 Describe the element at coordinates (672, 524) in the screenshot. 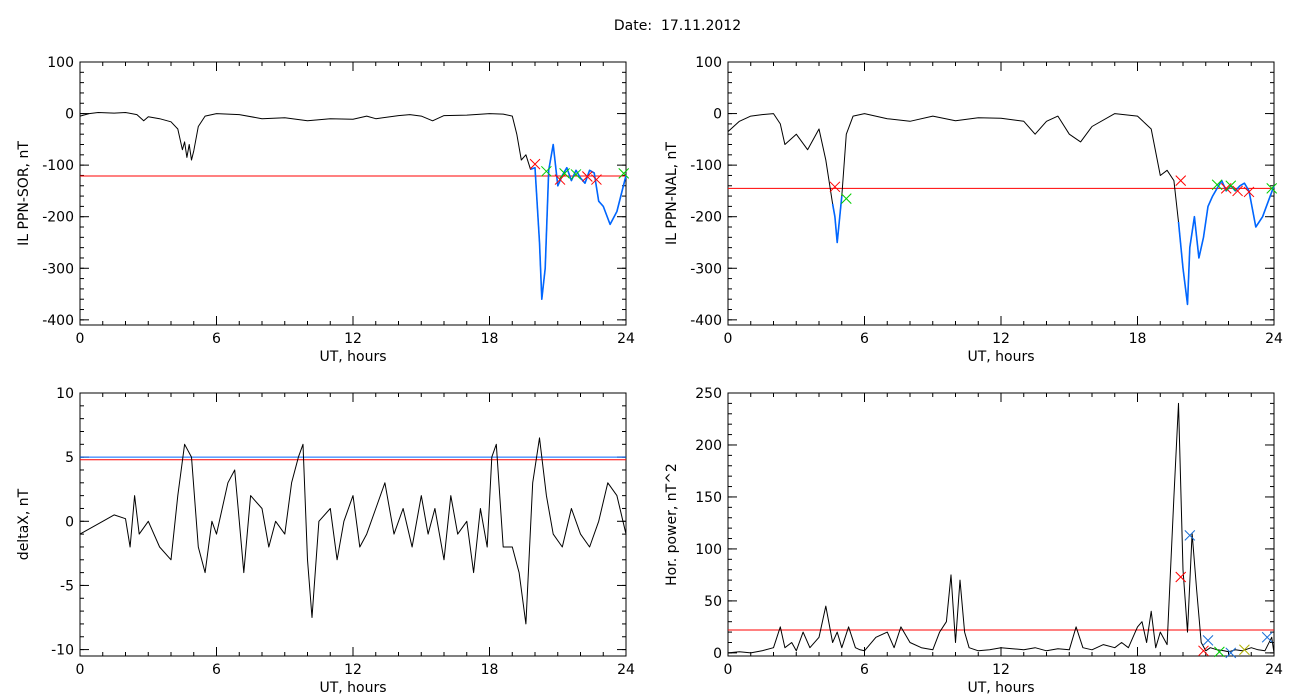

I see `y-axis-label: Hor. power, nT^2` at that location.